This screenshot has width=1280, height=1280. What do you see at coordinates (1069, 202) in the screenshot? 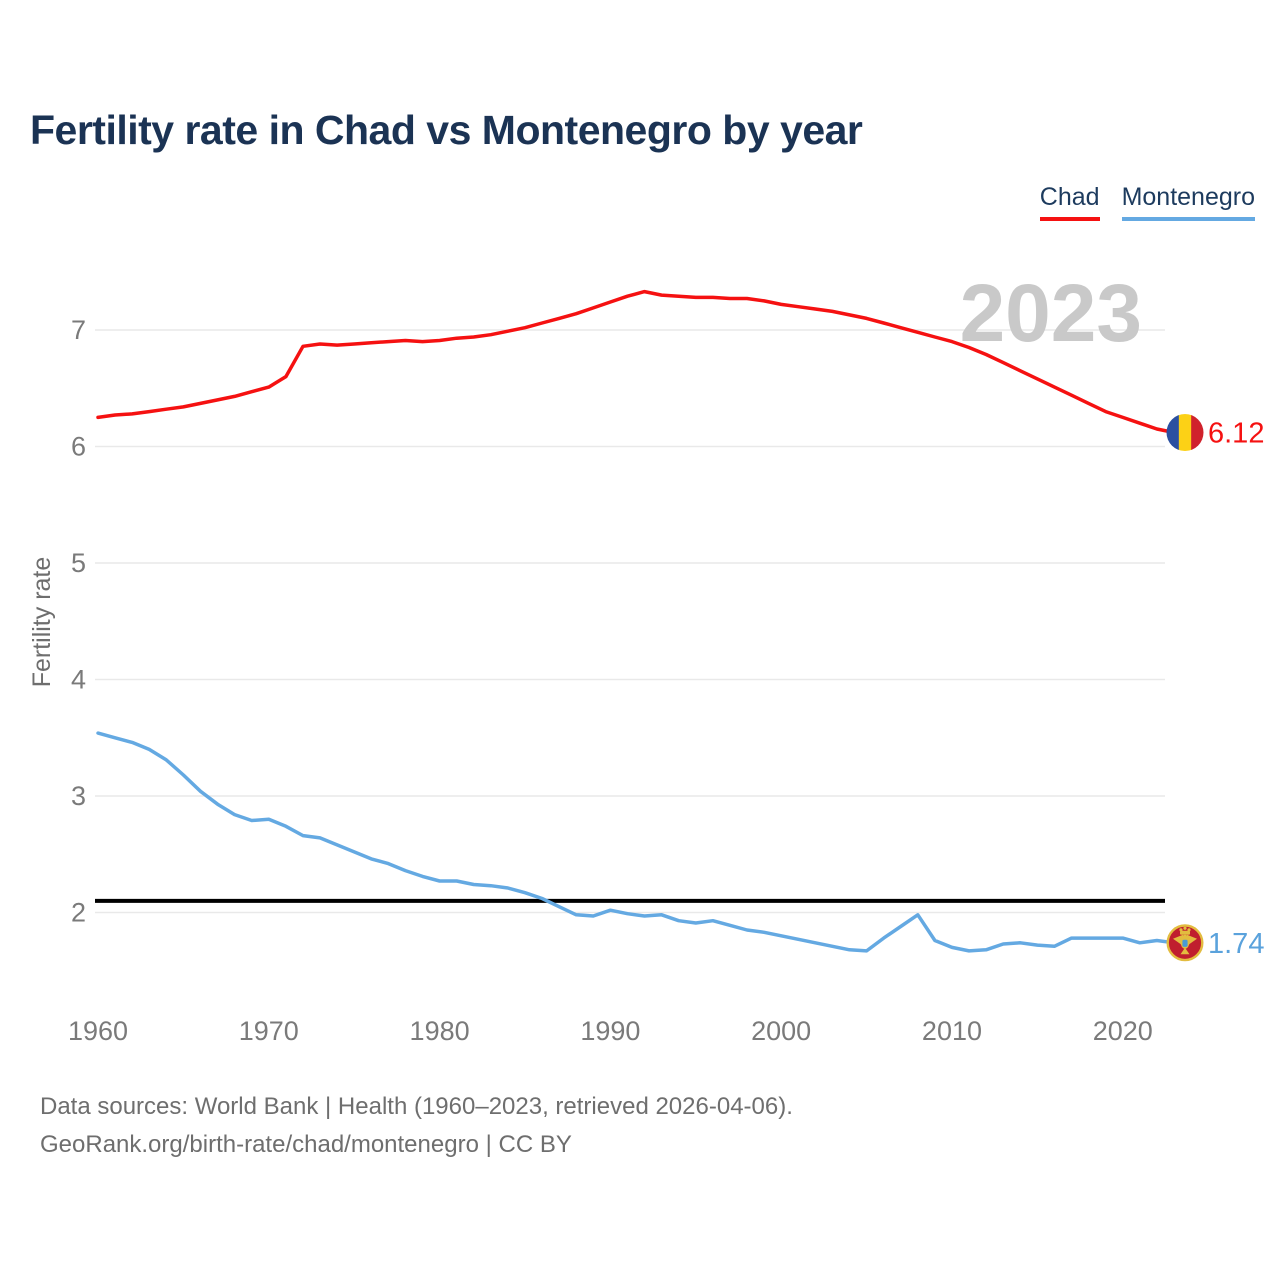
I see `legend-item-chad: Chad` at bounding box center [1069, 202].